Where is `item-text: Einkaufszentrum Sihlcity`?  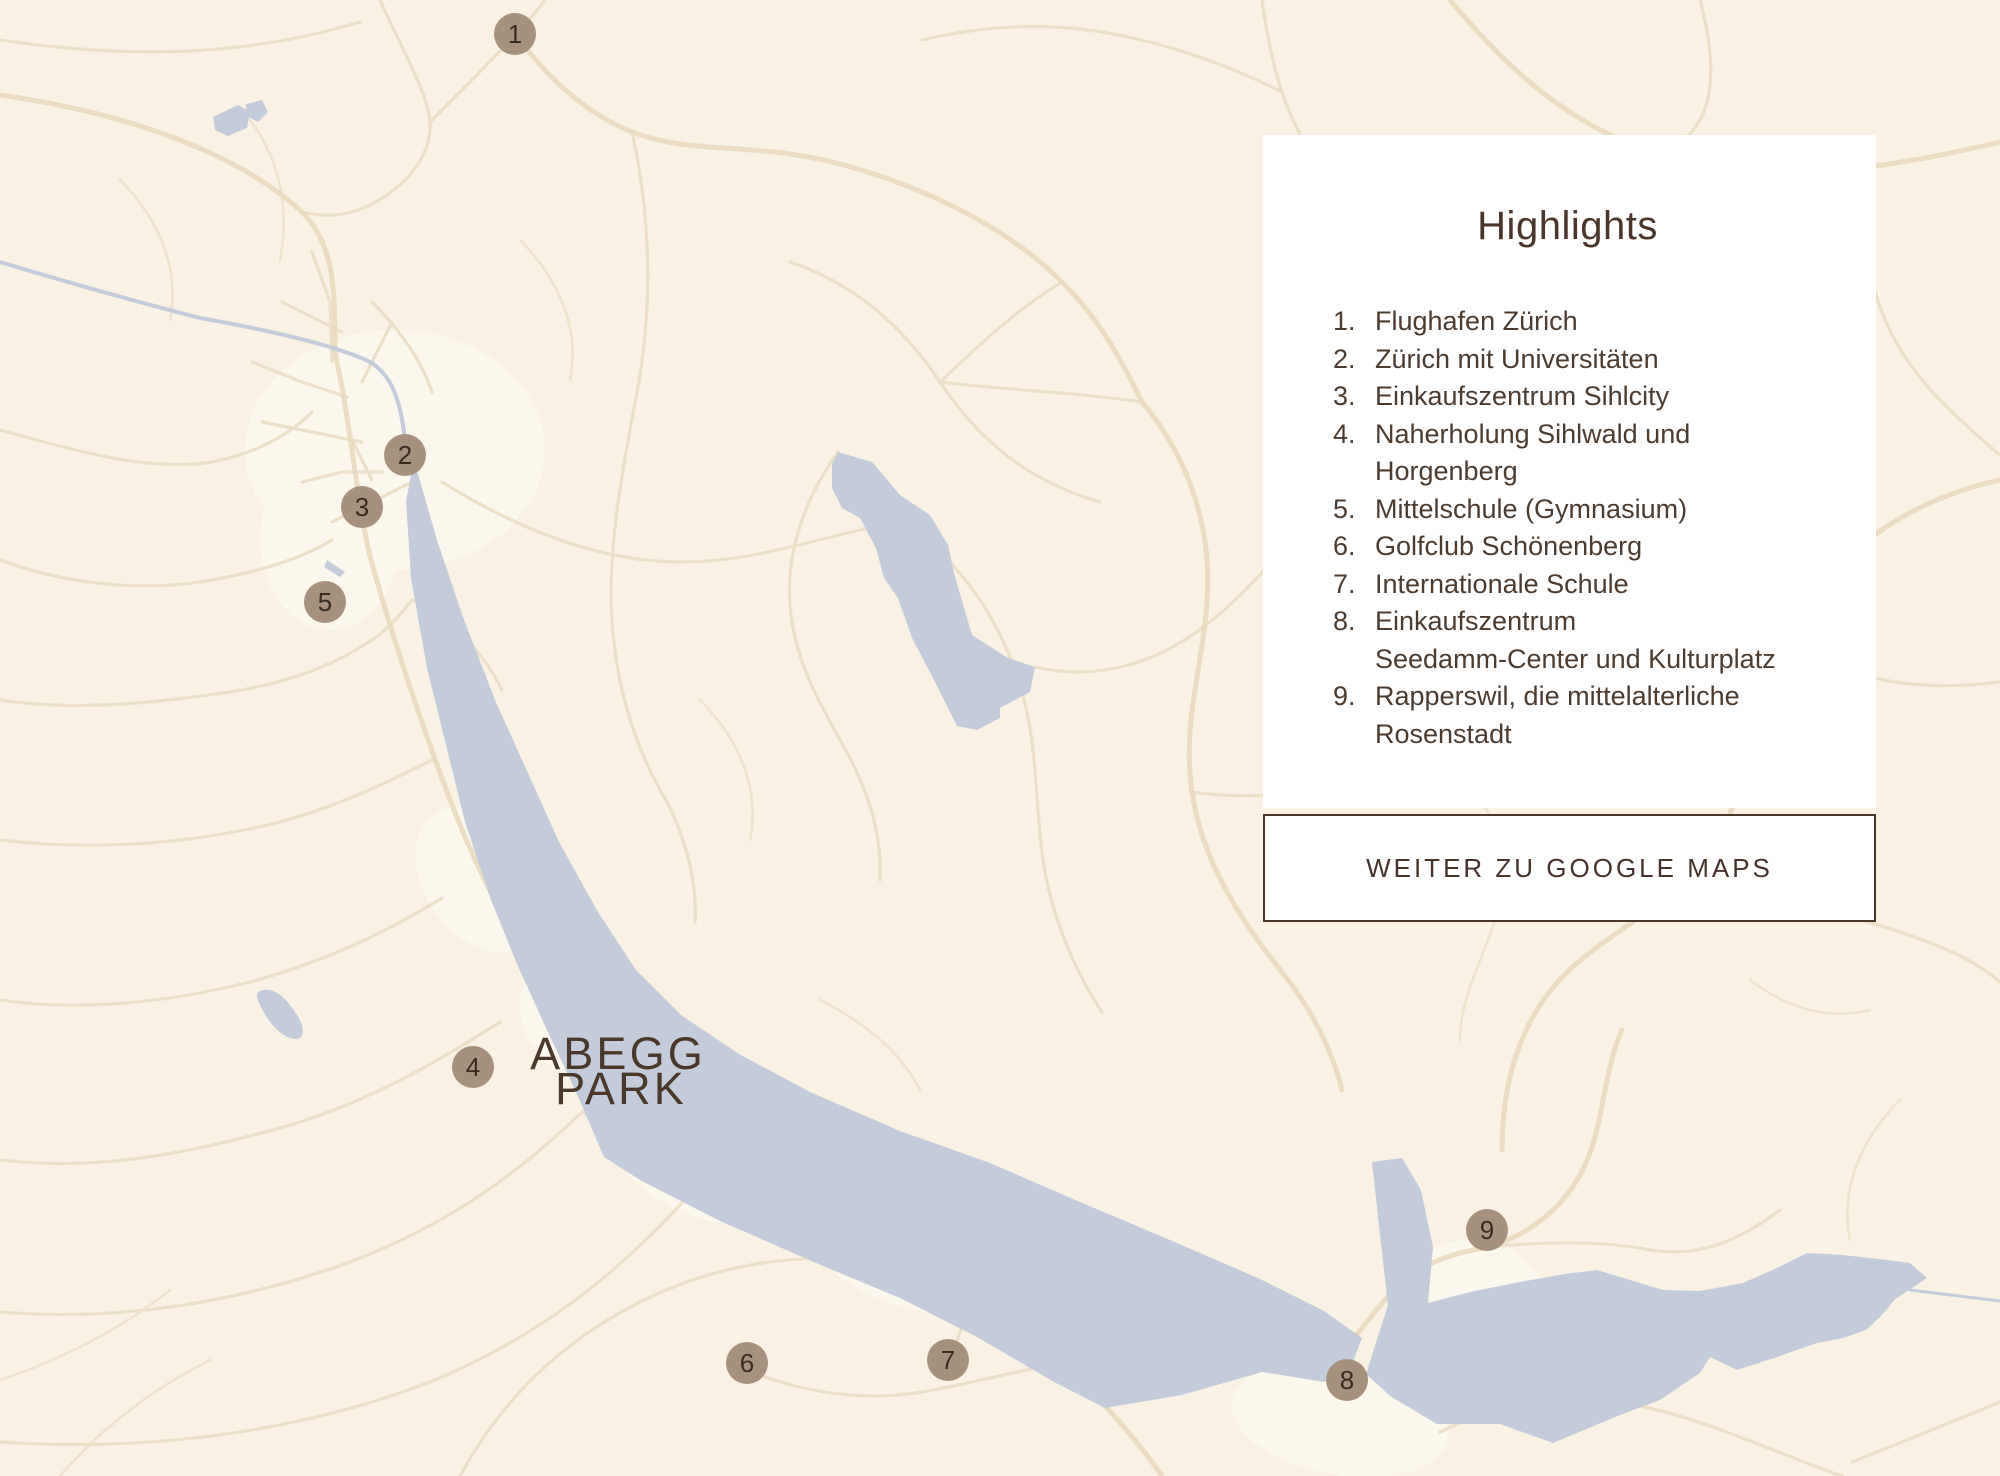 item-text: Einkaufszentrum Sihlcity is located at coordinates (1522, 396).